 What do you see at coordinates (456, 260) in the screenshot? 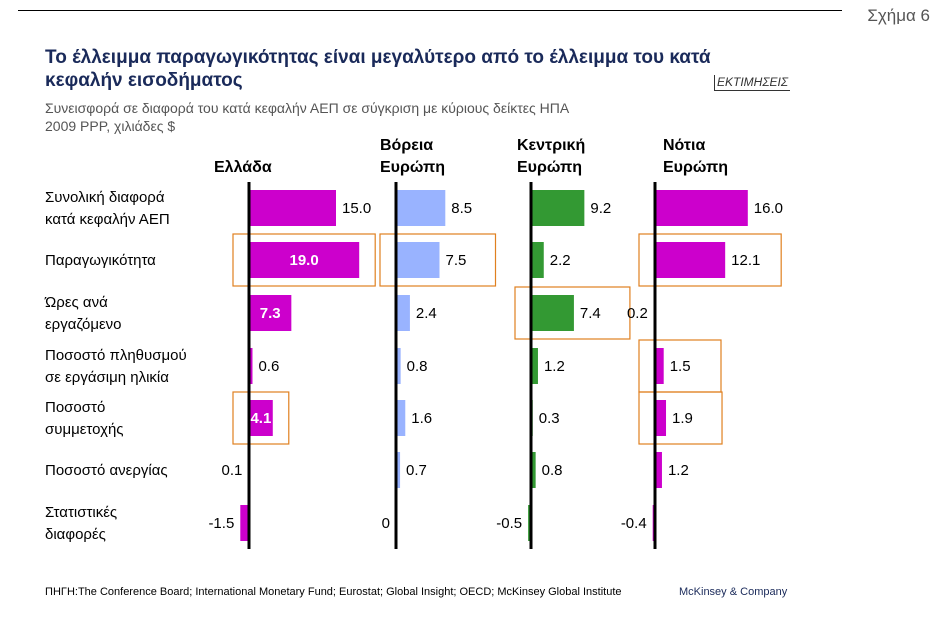
I see `data-label: 7.5` at bounding box center [456, 260].